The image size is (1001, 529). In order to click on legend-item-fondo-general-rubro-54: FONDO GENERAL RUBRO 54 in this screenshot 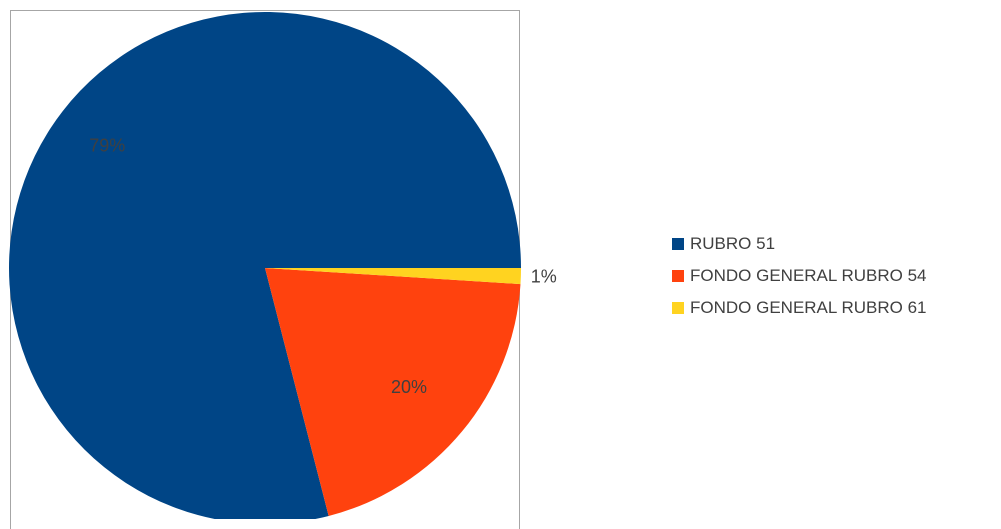, I will do `click(799, 276)`.